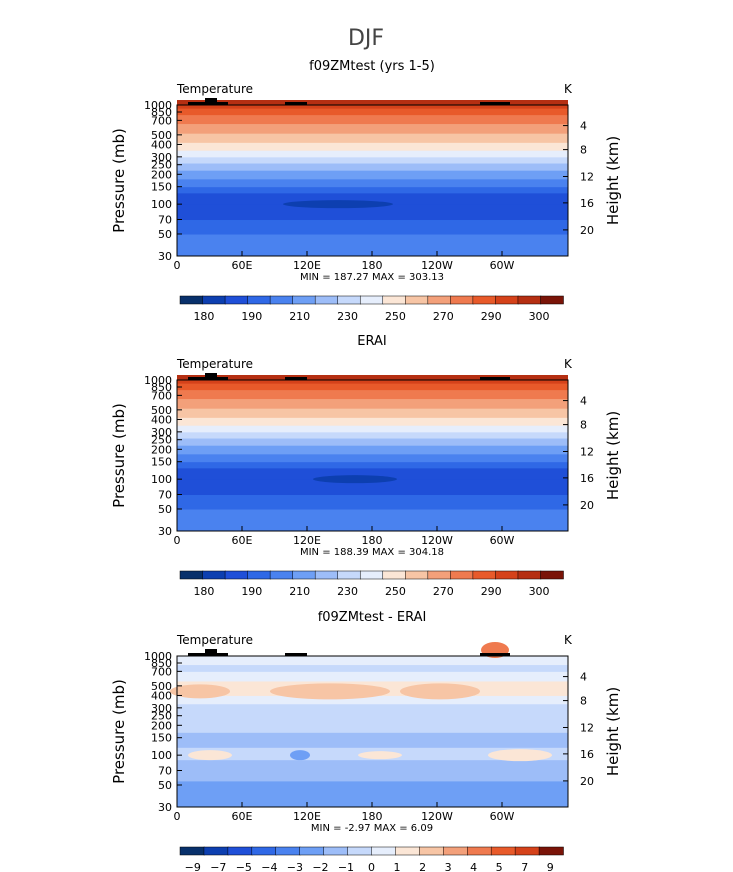 The image size is (733, 872). Describe the element at coordinates (583, 401) in the screenshot. I see `height-tick-label: 4` at that location.